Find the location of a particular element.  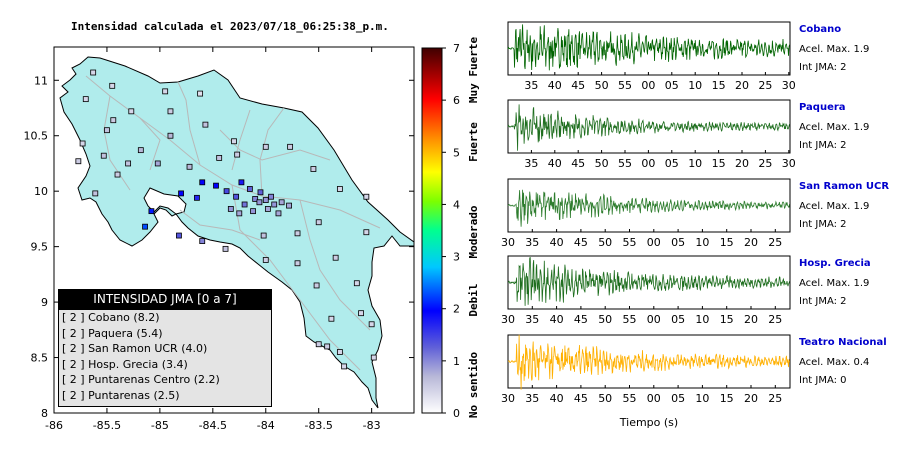

waveform-tick-label: 55 is located at coordinates (630, 242).